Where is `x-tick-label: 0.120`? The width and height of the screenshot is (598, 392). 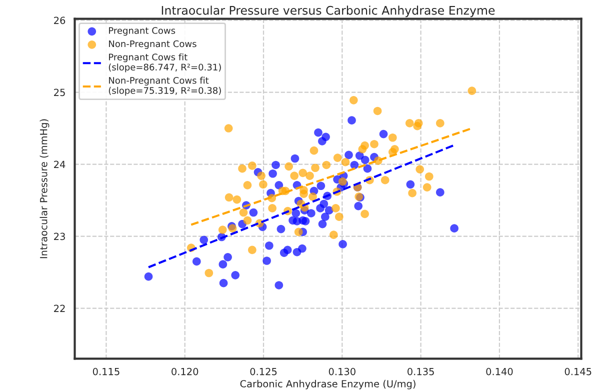
x-tick-label: 0.120 is located at coordinates (185, 372).